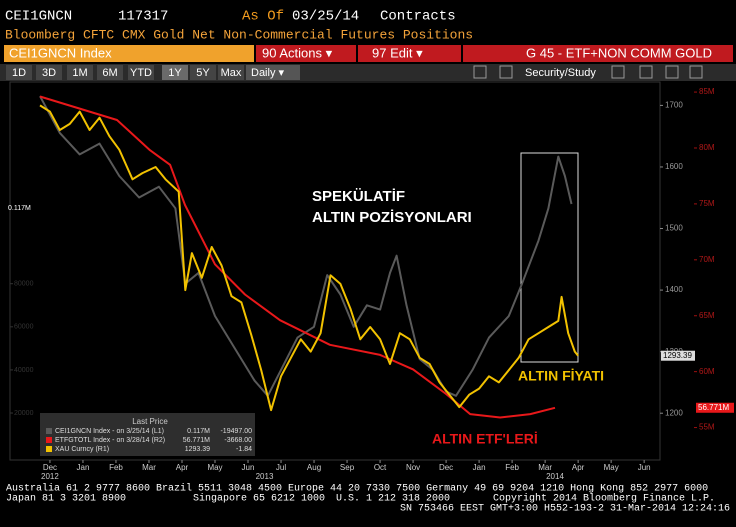 The width and height of the screenshot is (736, 527). Describe the element at coordinates (619, 52) in the screenshot. I see `graph-label: G 45 - ETF+NON COMM GOLD` at that location.